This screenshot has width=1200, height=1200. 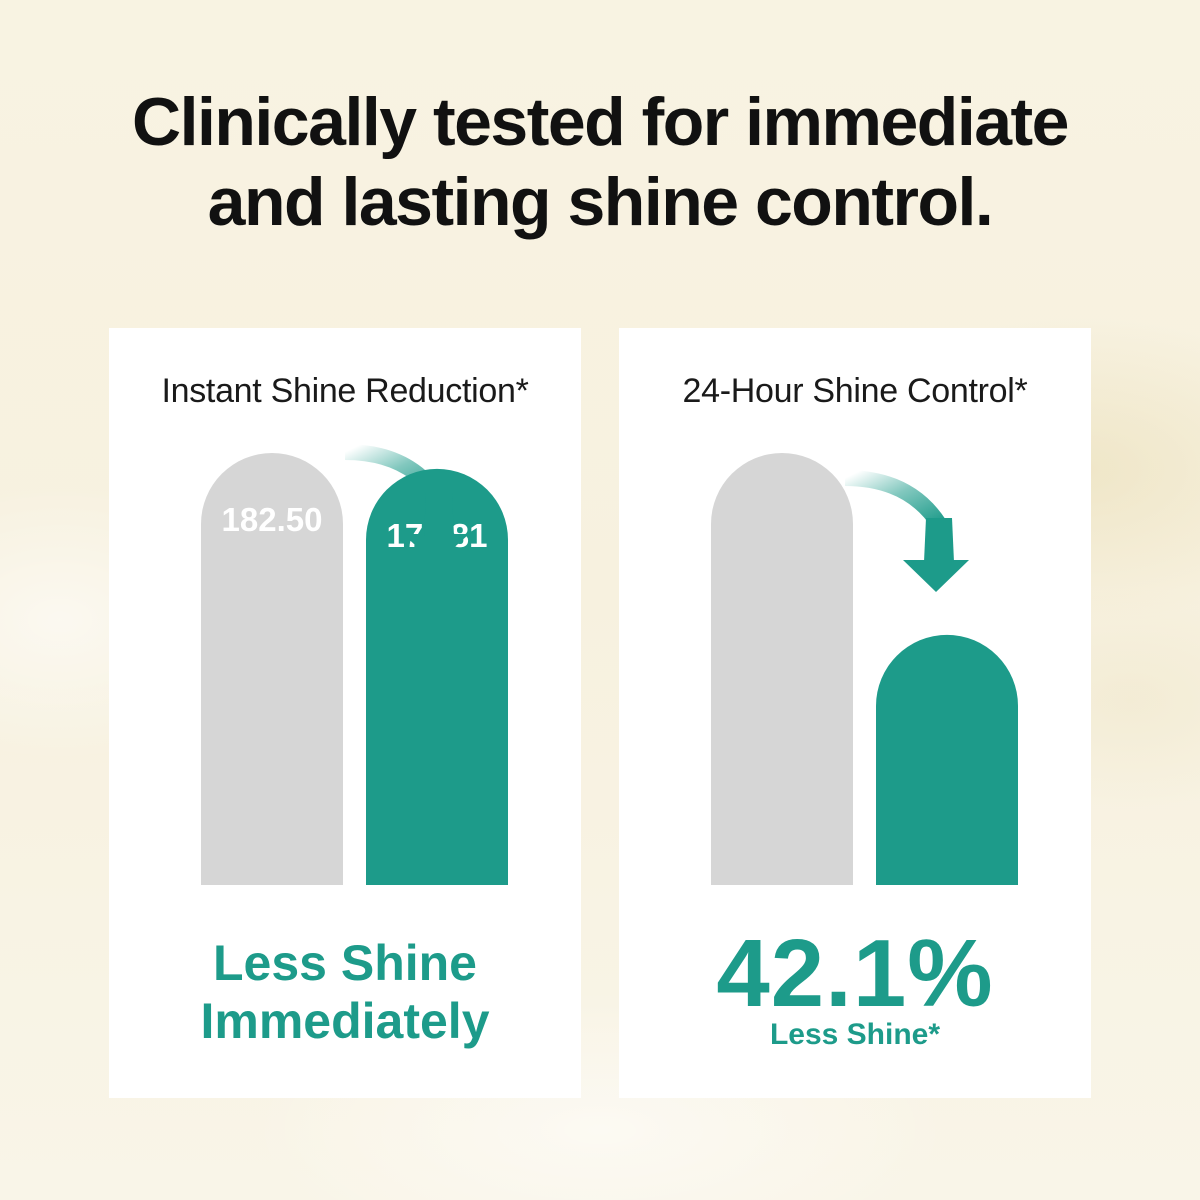 What do you see at coordinates (345, 1021) in the screenshot?
I see `claim-line-2: Immediately` at bounding box center [345, 1021].